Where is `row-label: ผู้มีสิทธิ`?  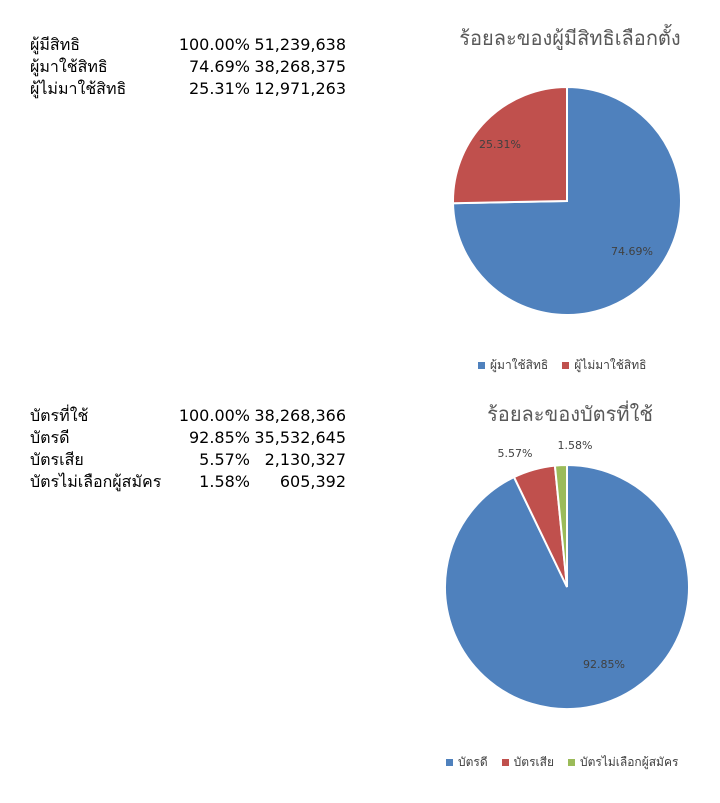 row-label: ผู้มีสิทธิ is located at coordinates (55, 44).